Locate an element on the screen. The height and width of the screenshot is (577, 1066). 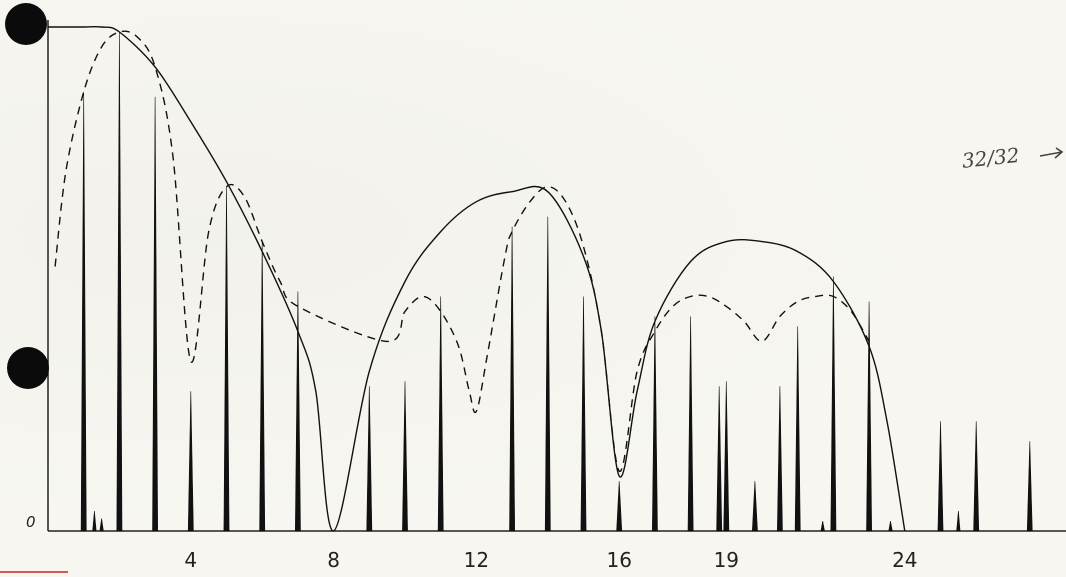
y-origin-label: 0 is located at coordinates (31, 522).